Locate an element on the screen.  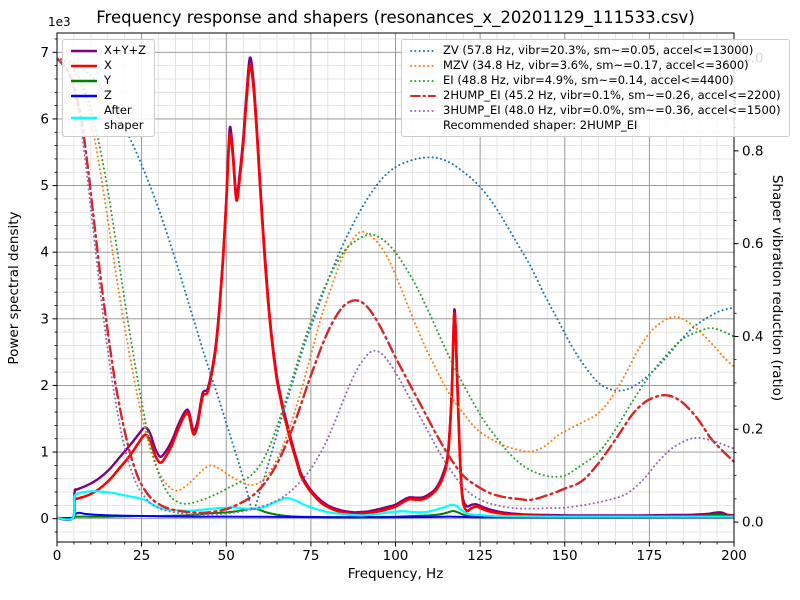
series-after-shaper is located at coordinates (395, 505).